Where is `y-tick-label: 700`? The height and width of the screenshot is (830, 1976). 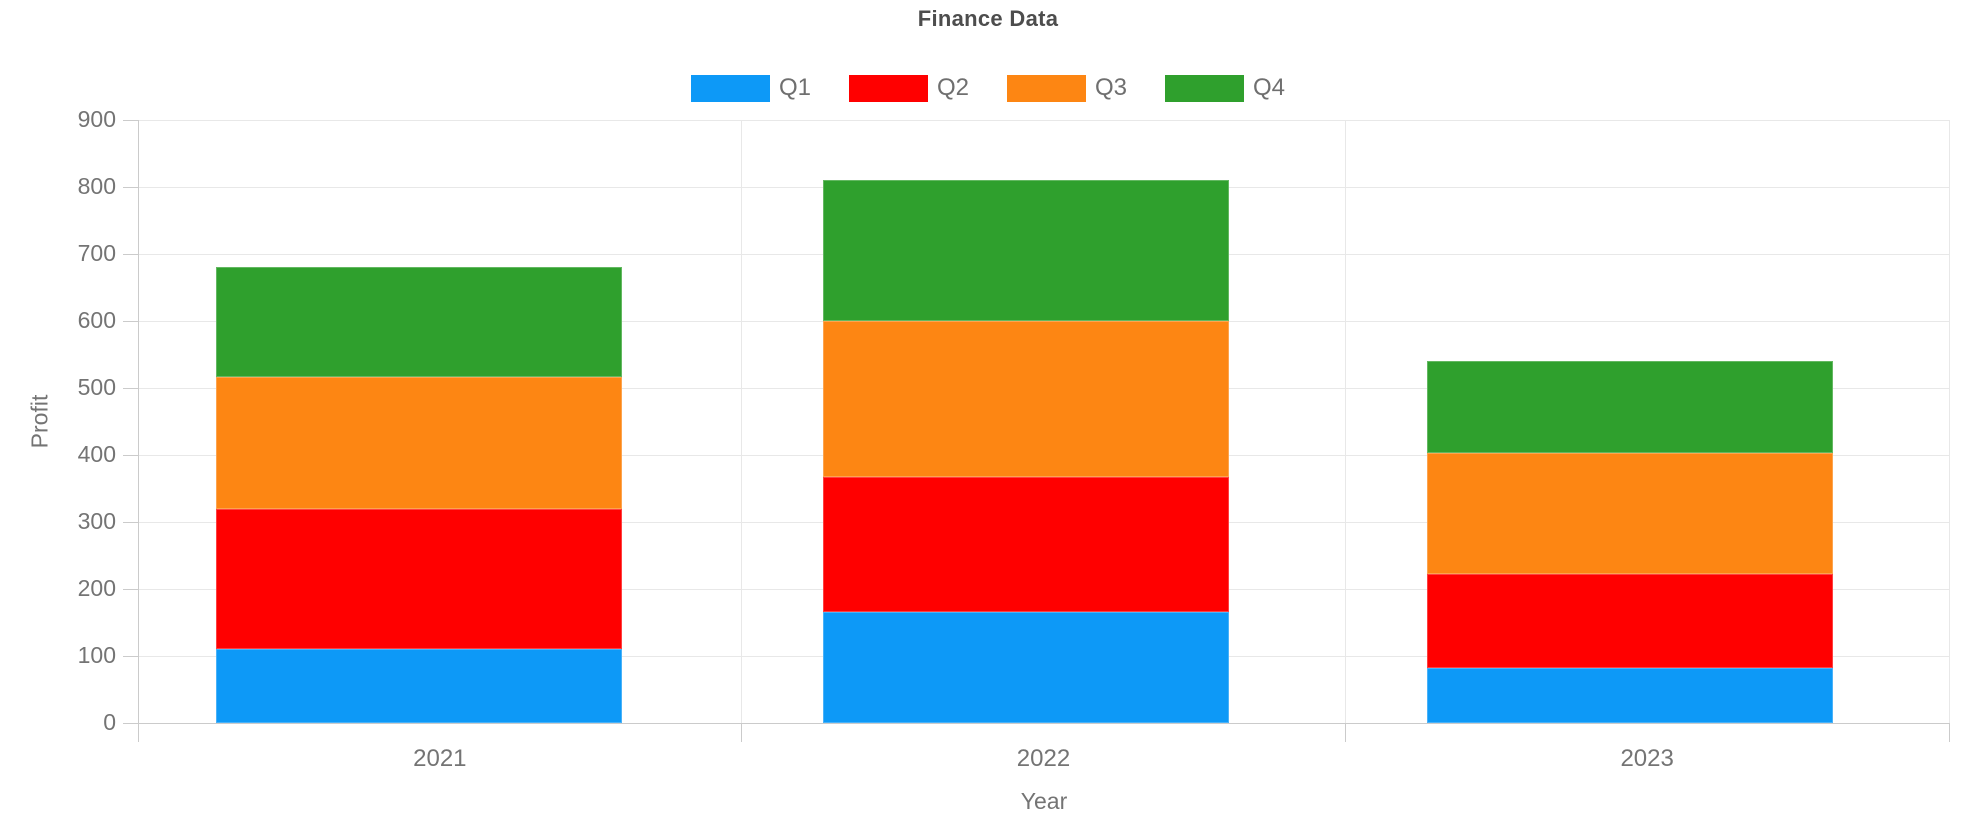
y-tick-label: 700 is located at coordinates (96, 253).